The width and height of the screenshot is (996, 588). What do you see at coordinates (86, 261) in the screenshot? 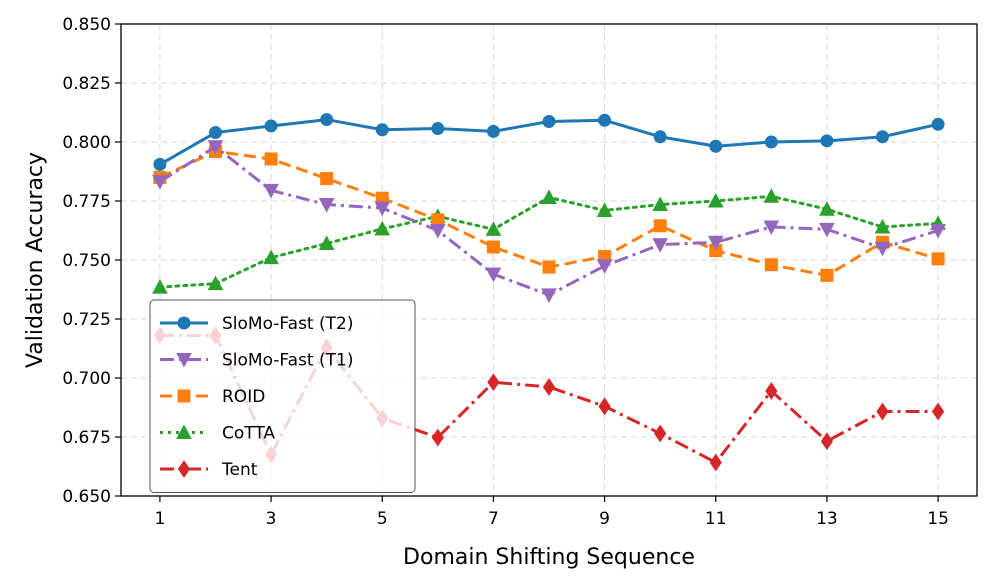
I see `y-tick-label: 0.750` at bounding box center [86, 261].